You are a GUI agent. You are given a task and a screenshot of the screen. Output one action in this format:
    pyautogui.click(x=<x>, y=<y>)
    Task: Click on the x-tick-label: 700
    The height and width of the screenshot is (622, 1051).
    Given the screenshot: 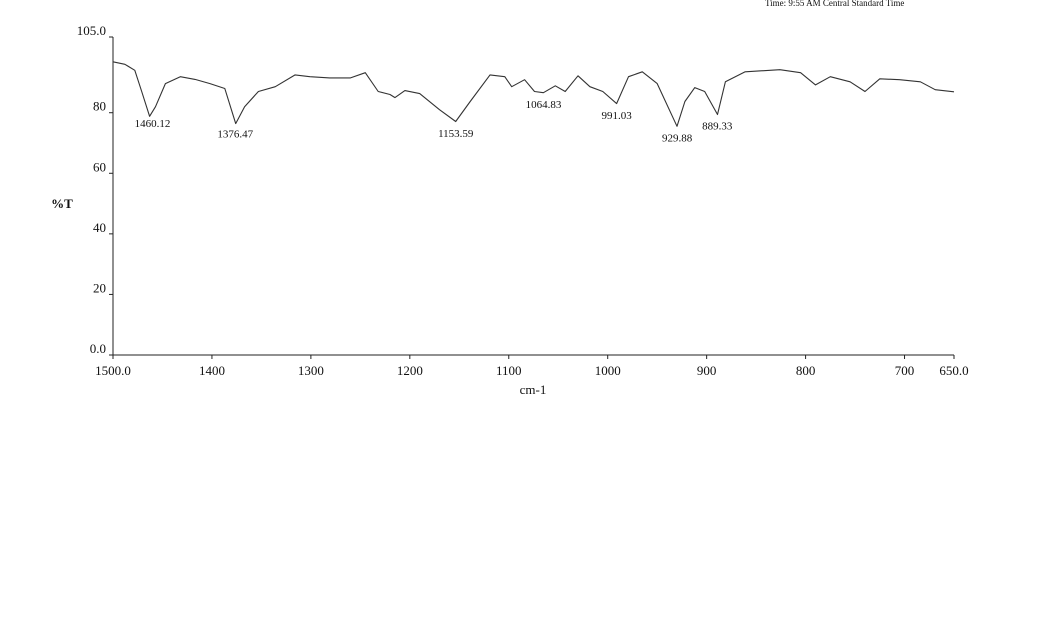 What is the action you would take?
    pyautogui.click(x=905, y=370)
    